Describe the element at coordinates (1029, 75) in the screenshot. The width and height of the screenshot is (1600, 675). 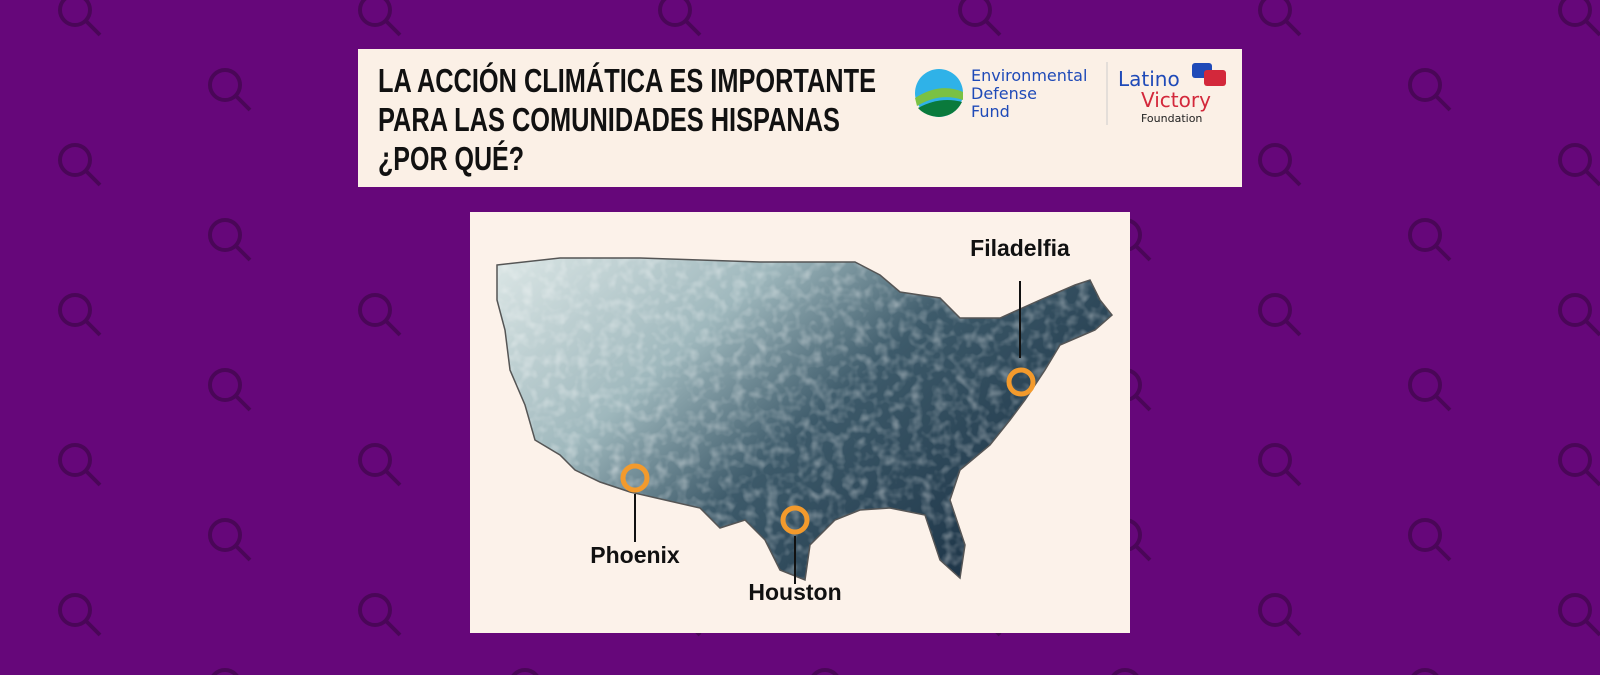
I see `logo-text: Environmental` at that location.